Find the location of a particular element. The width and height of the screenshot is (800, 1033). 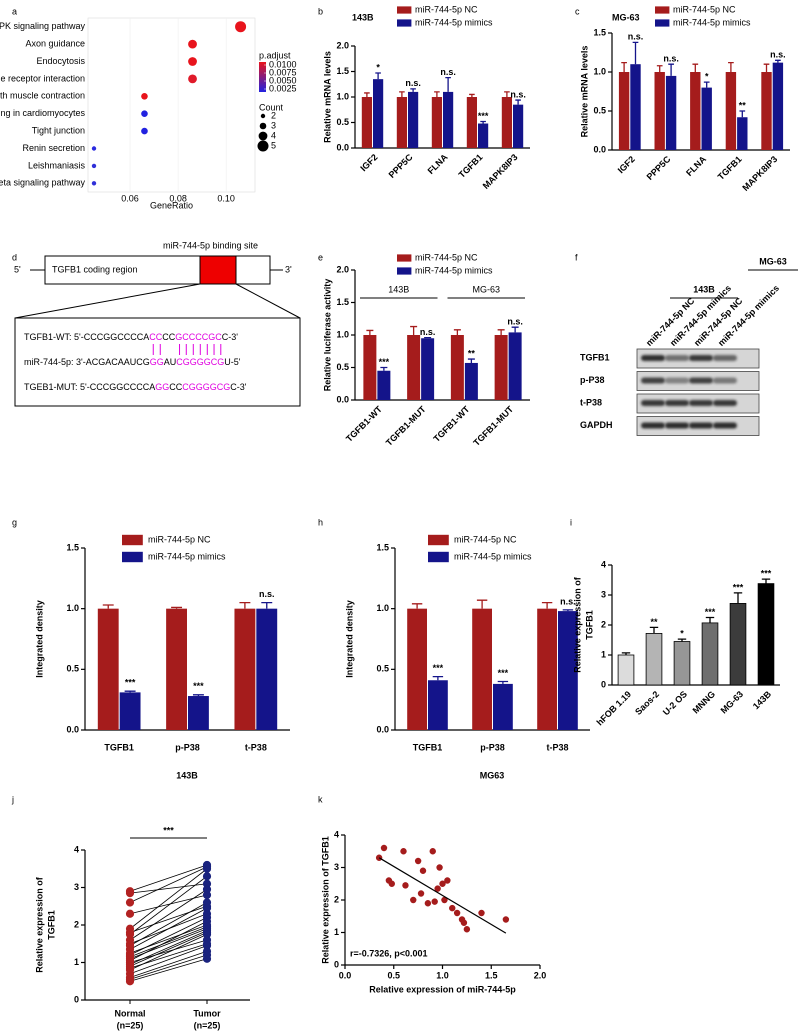

x-tick-label: FLNA is located at coordinates (696, 166).